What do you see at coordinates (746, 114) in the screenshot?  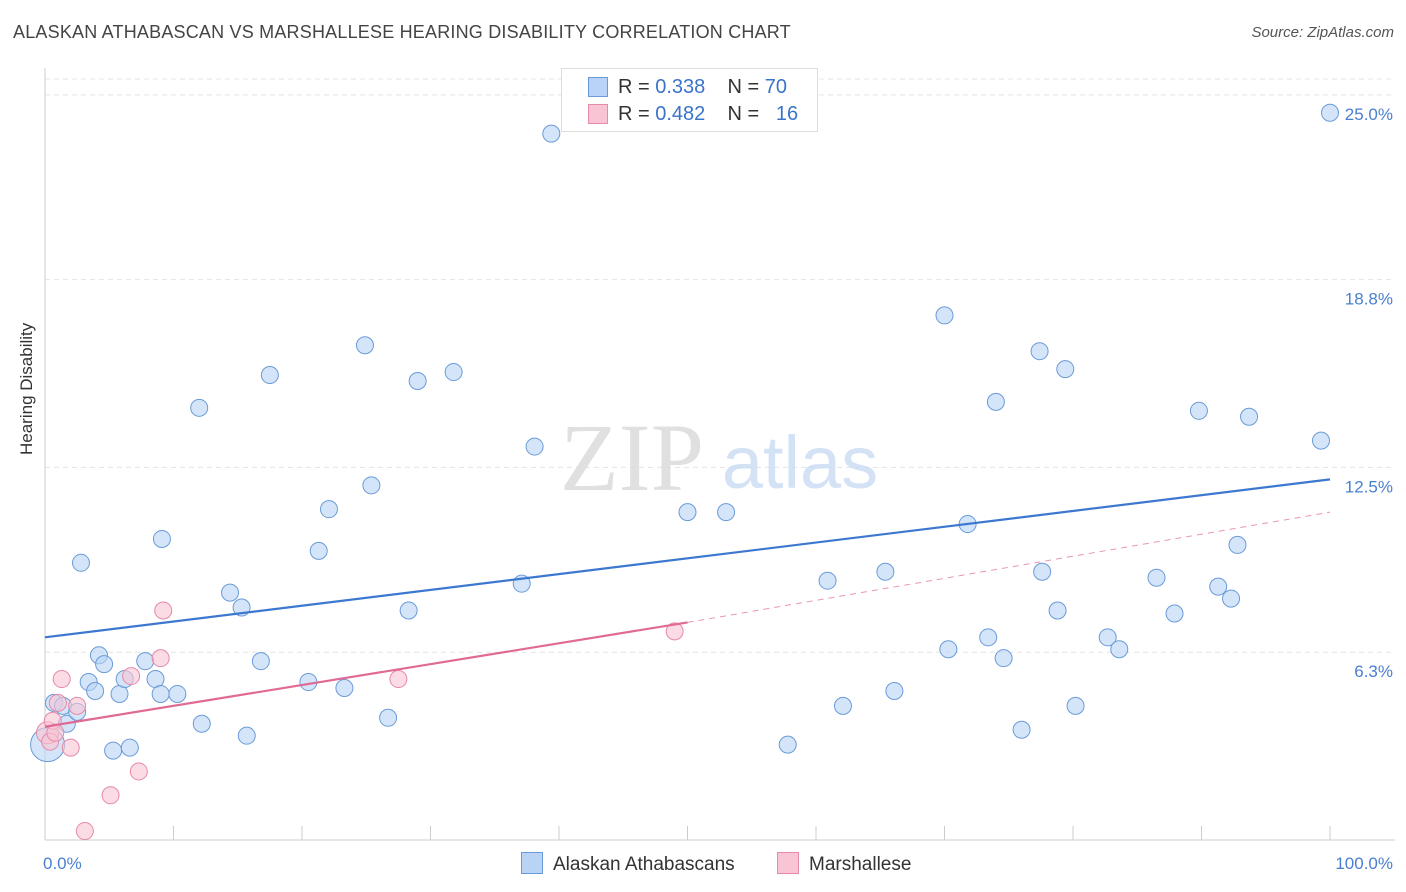 I see `legend-n-label-2: N =` at bounding box center [746, 114].